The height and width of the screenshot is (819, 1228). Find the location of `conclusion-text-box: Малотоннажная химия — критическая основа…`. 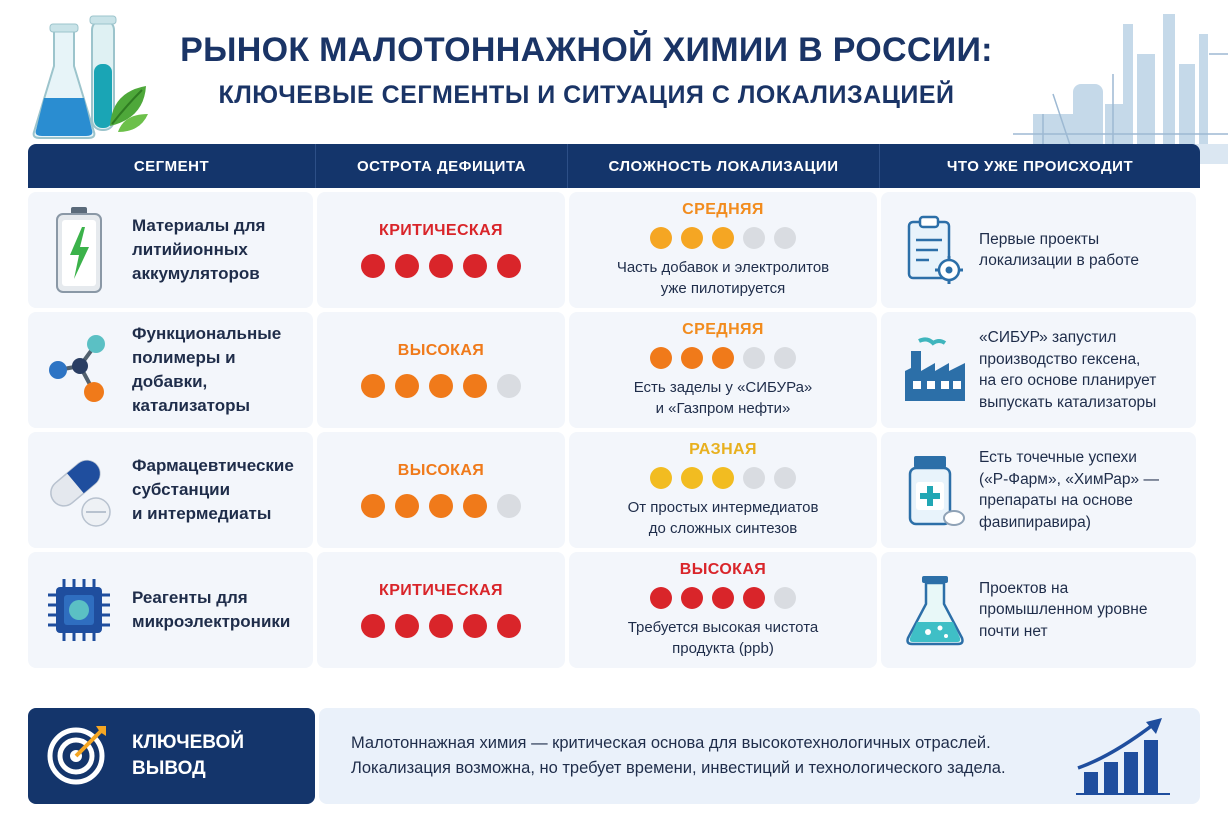

conclusion-text-box: Малотоннажная химия — критическая основа… is located at coordinates (759, 756).